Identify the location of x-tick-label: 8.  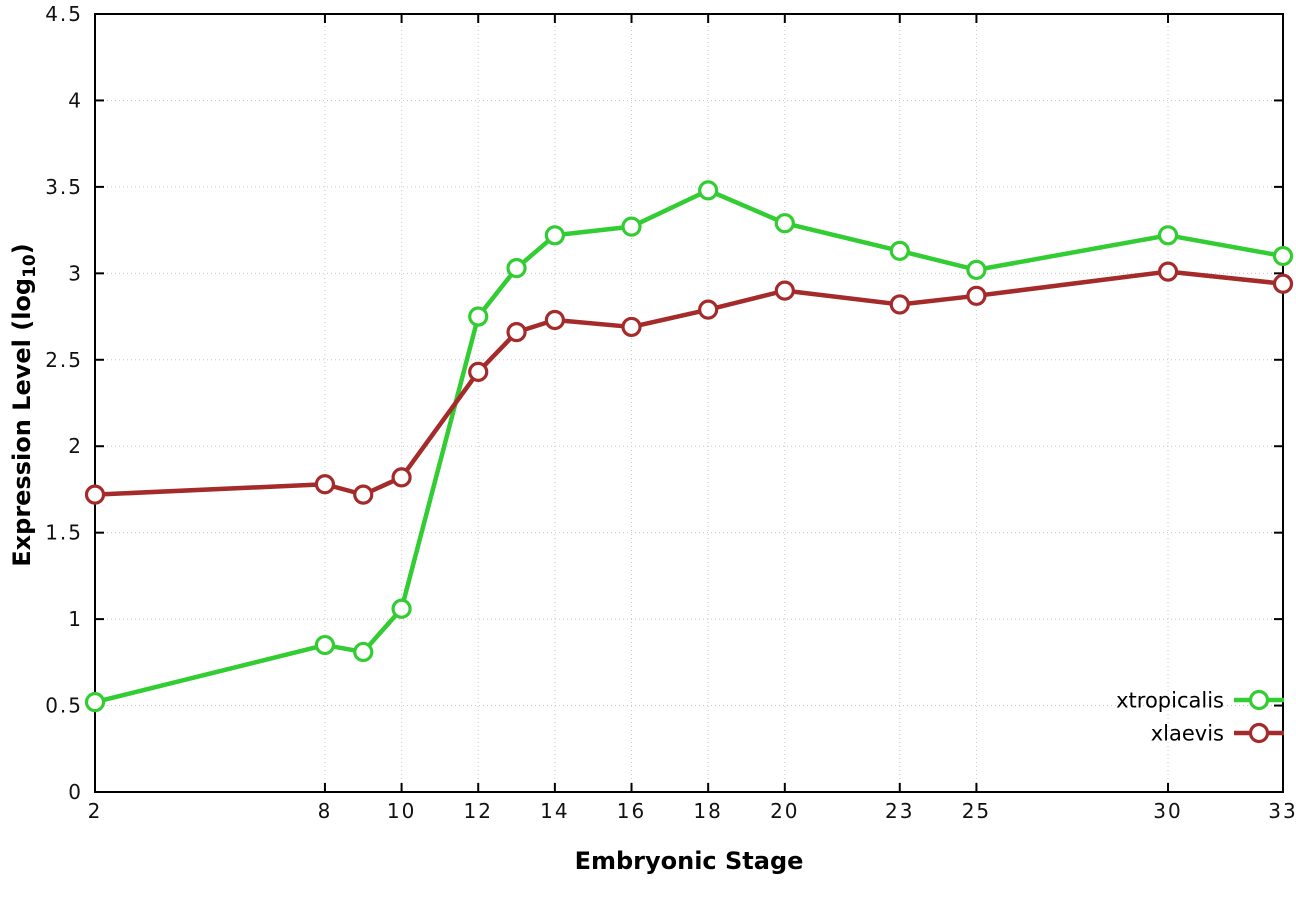
(325, 811).